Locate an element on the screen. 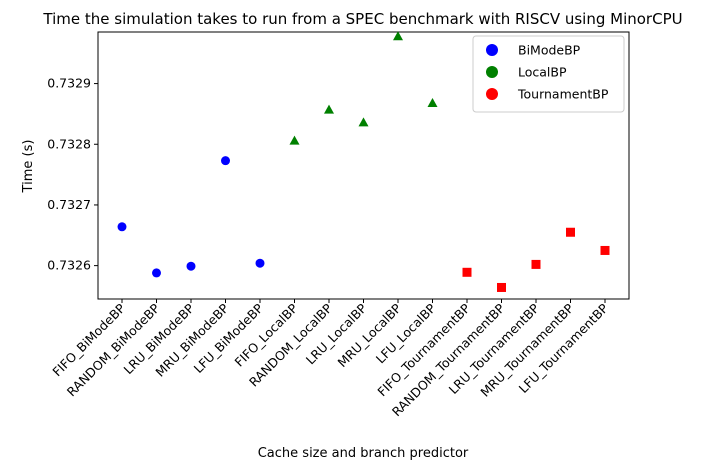  y-tick-label: 0.7327 is located at coordinates (69, 204).